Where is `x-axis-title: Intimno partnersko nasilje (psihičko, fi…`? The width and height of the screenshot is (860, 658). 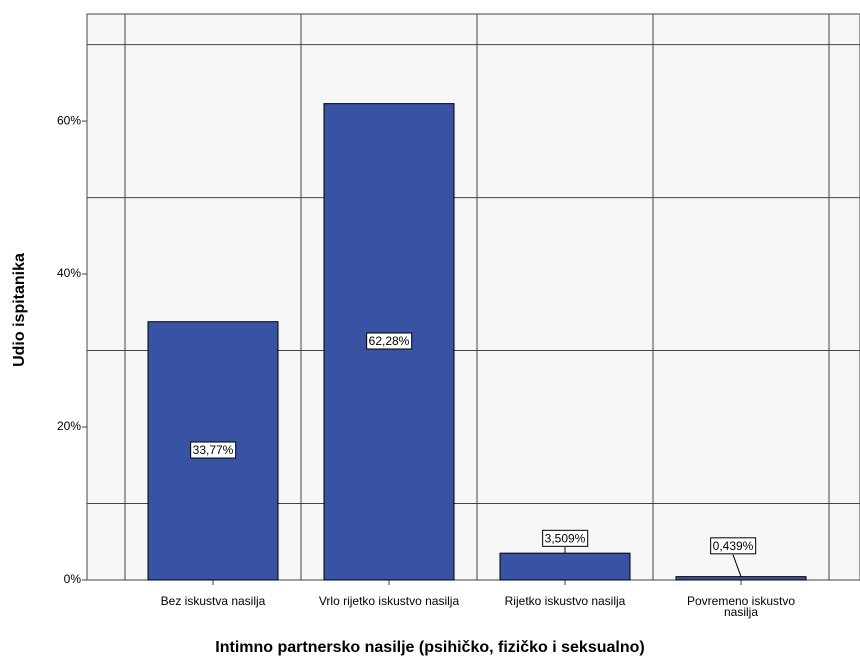
x-axis-title: Intimno partnersko nasilje (psihičko, fi… is located at coordinates (429, 647).